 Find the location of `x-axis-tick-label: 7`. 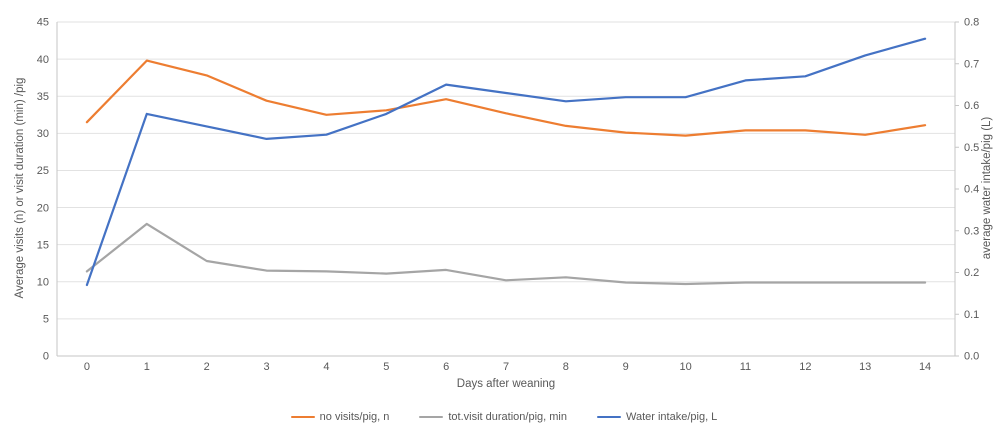

x-axis-tick-label: 7 is located at coordinates (506, 367).